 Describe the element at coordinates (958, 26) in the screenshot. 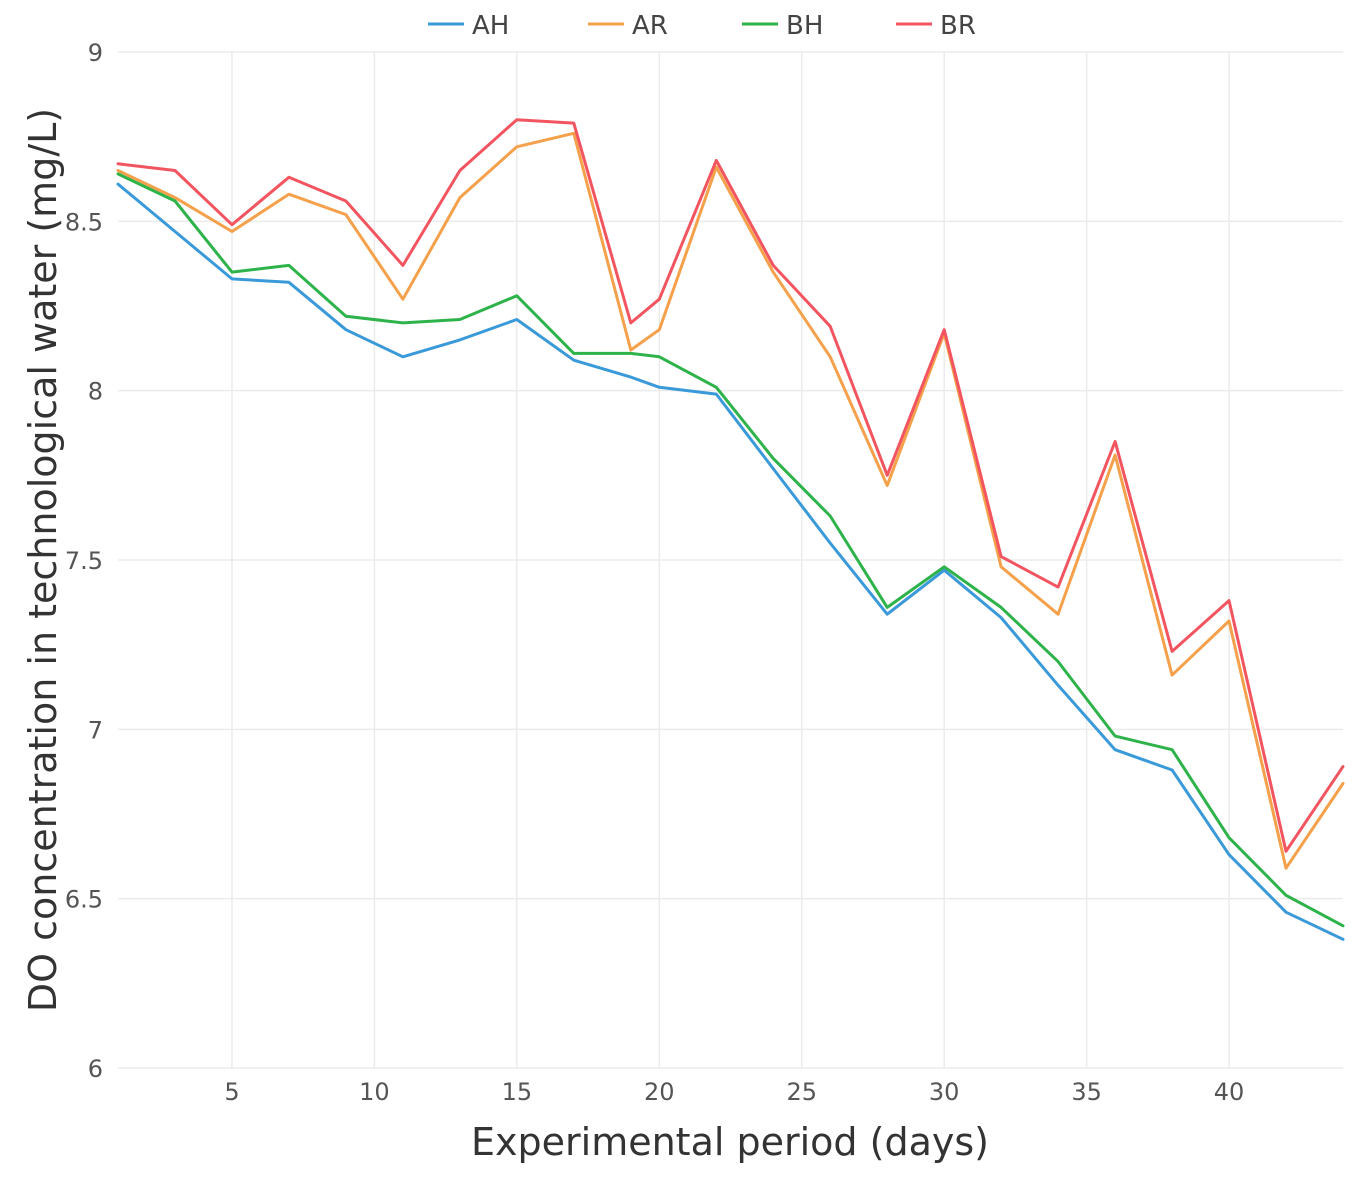

I see `legend-label: BR` at that location.